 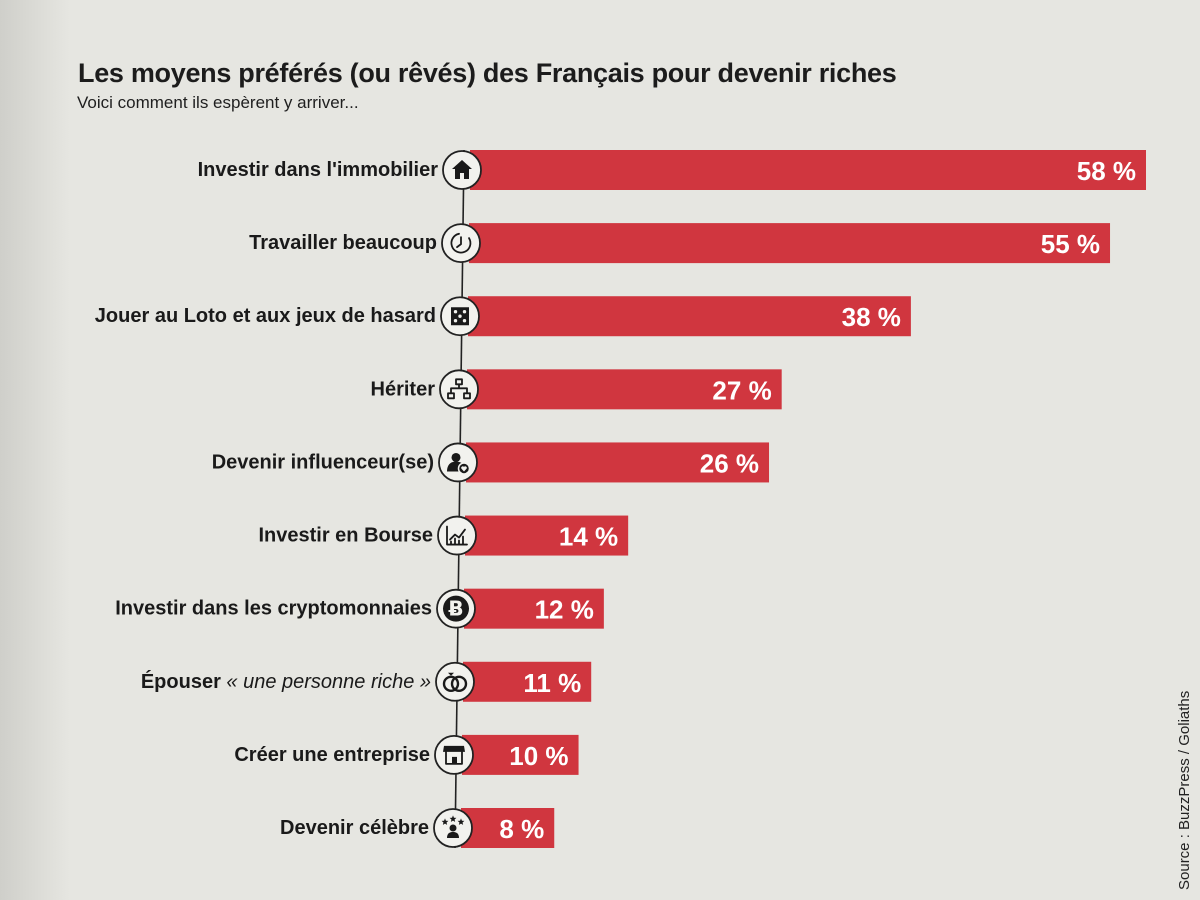 I want to click on bar-value-label: 11 %, so click(x=552, y=683).